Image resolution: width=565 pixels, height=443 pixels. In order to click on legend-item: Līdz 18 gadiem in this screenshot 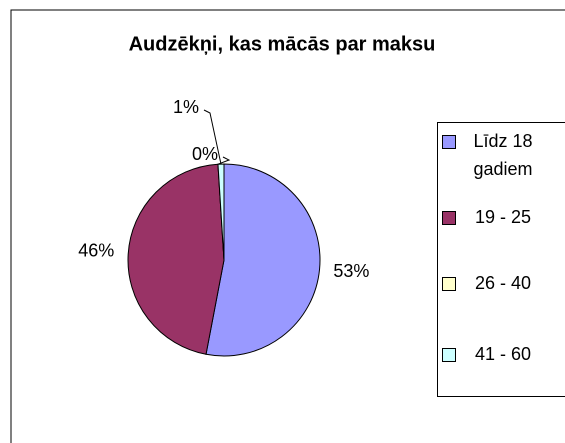, I will do `click(494, 155)`.